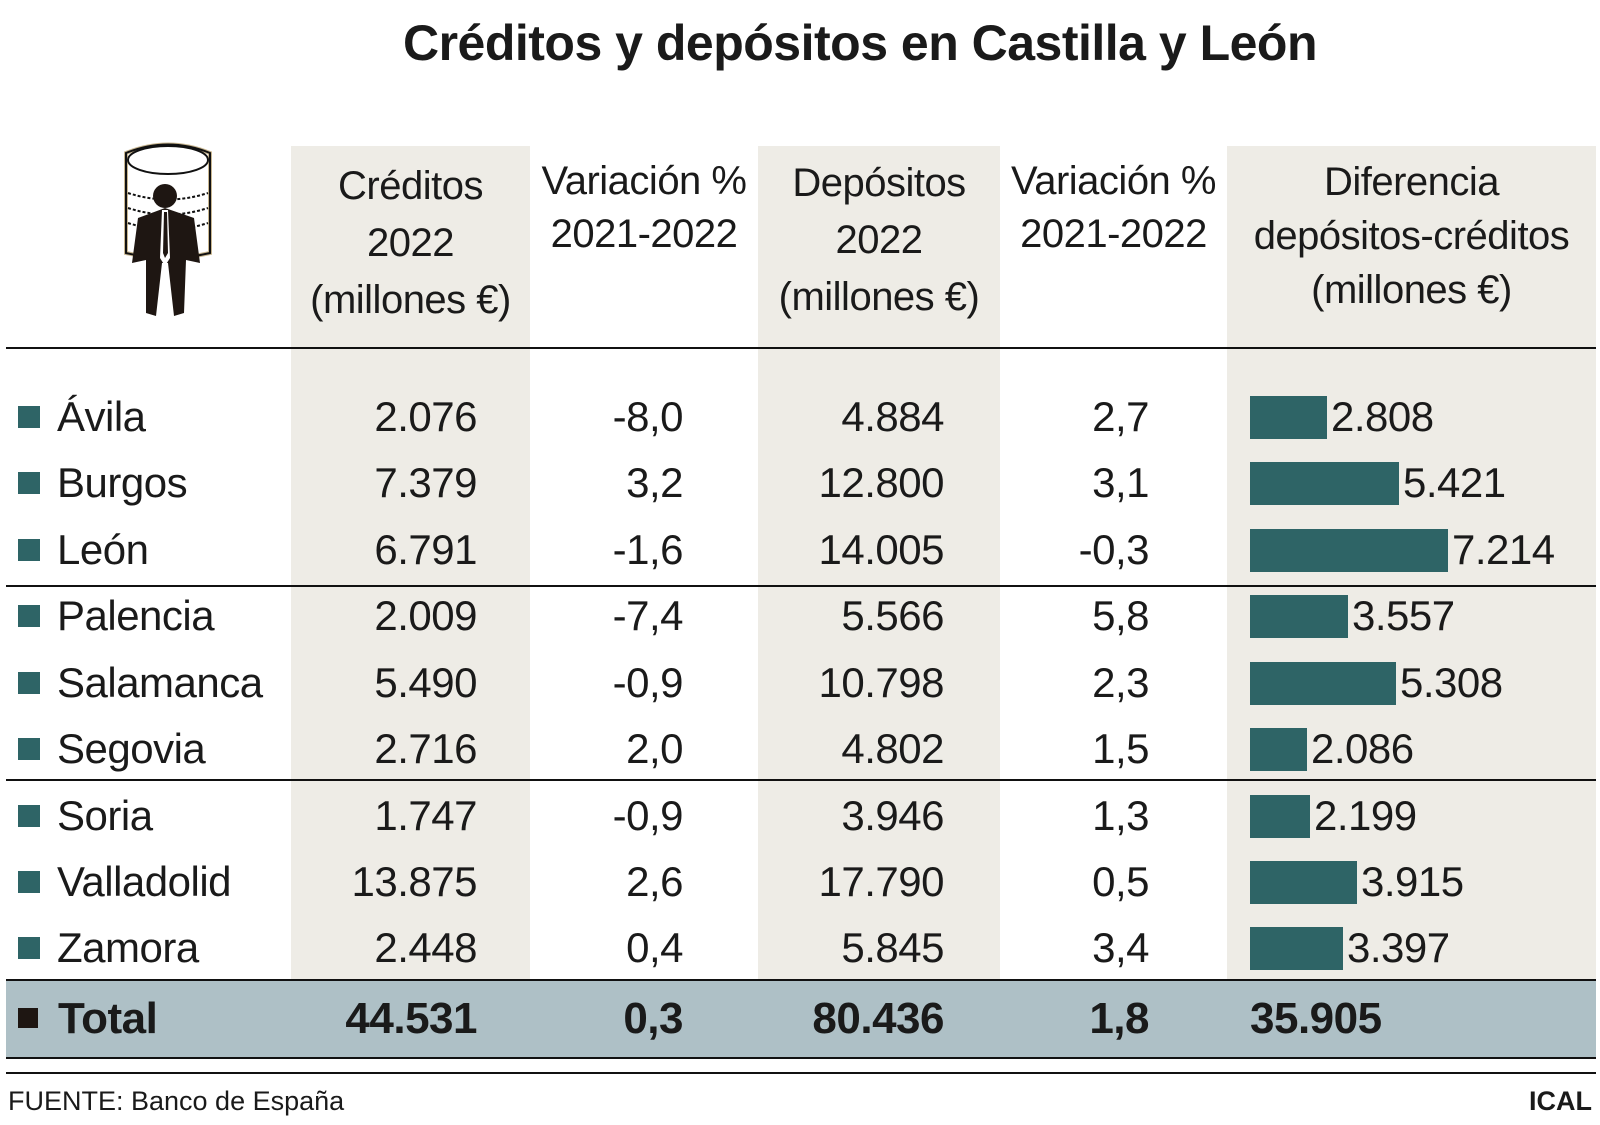 This screenshot has width=1600, height=1125. Describe the element at coordinates (1113, 208) in the screenshot. I see `header-variacion-depositos: Variación % 2021-2022` at that location.